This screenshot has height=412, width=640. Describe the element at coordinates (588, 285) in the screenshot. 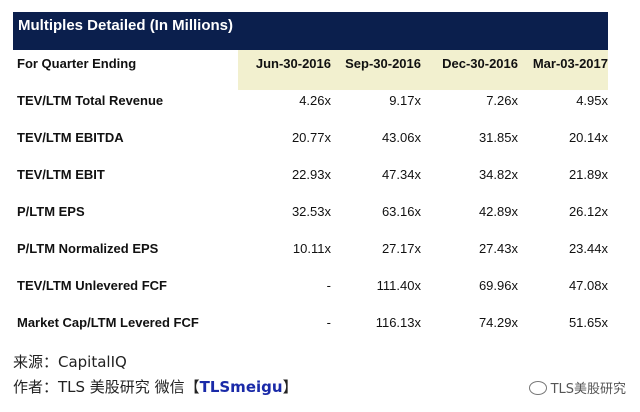

I see `table-cell: 47.08x` at that location.